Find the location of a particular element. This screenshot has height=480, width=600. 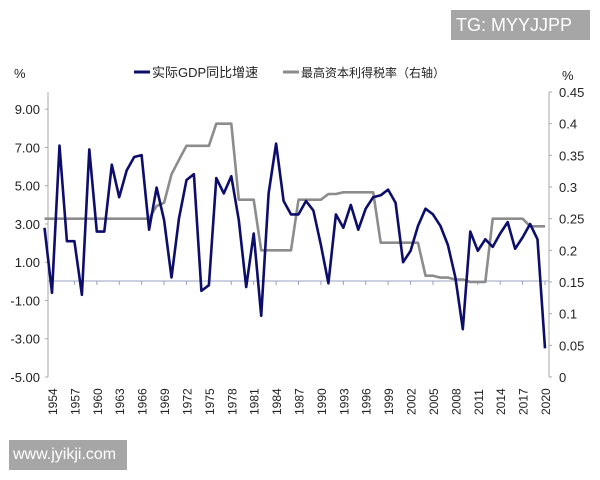

left-tick-label: 1.00 is located at coordinates (27, 262).